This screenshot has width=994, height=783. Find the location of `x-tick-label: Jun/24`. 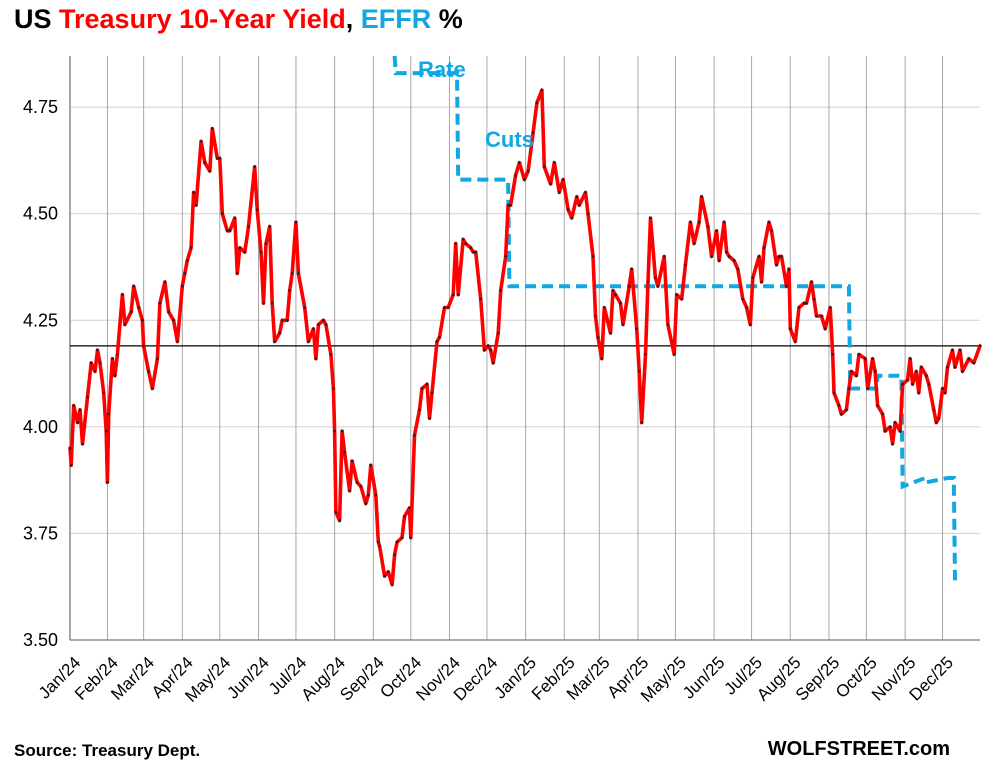

x-tick-label: Jun/24 is located at coordinates (248, 678).